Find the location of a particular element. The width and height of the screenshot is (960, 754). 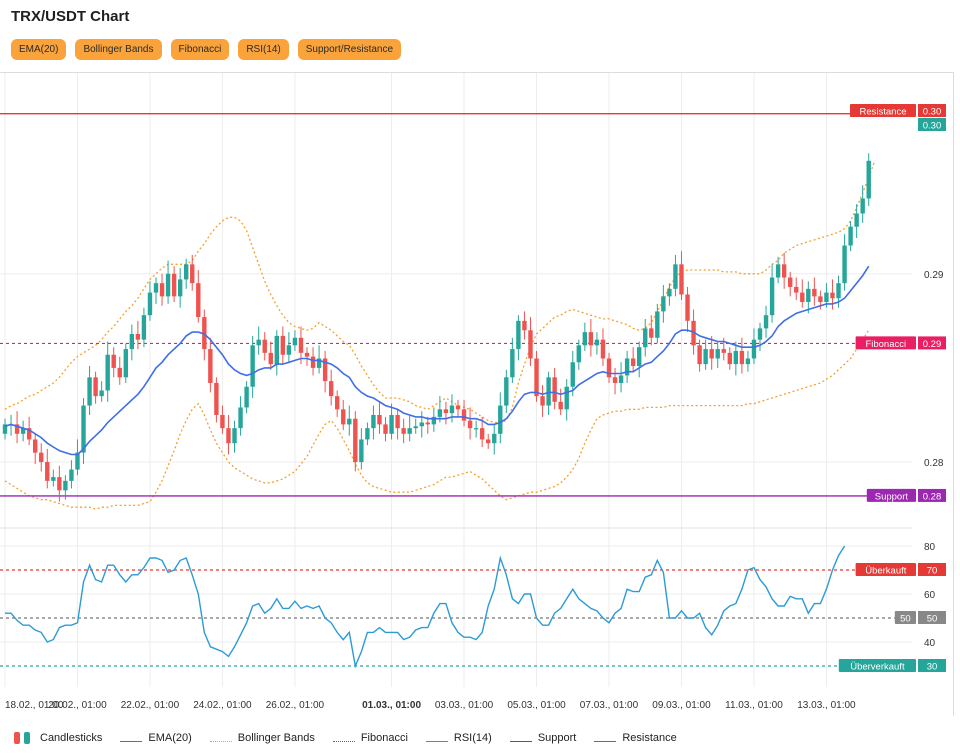

overbought-tag-value: 70 is located at coordinates (932, 571).